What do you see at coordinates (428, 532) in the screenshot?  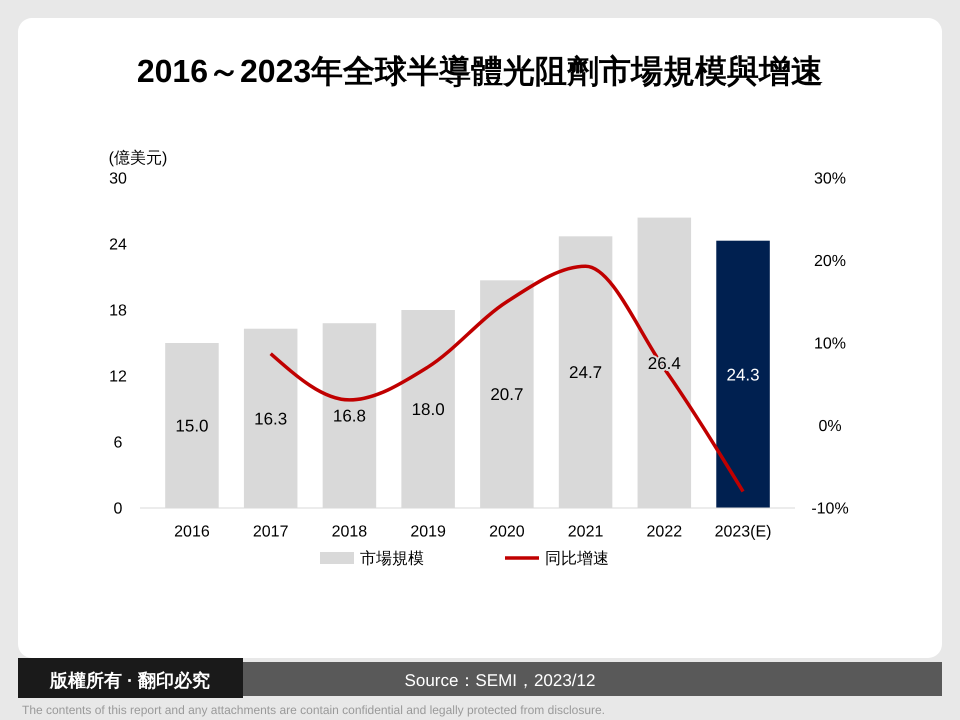 I see `x-tick-label: 2019` at bounding box center [428, 532].